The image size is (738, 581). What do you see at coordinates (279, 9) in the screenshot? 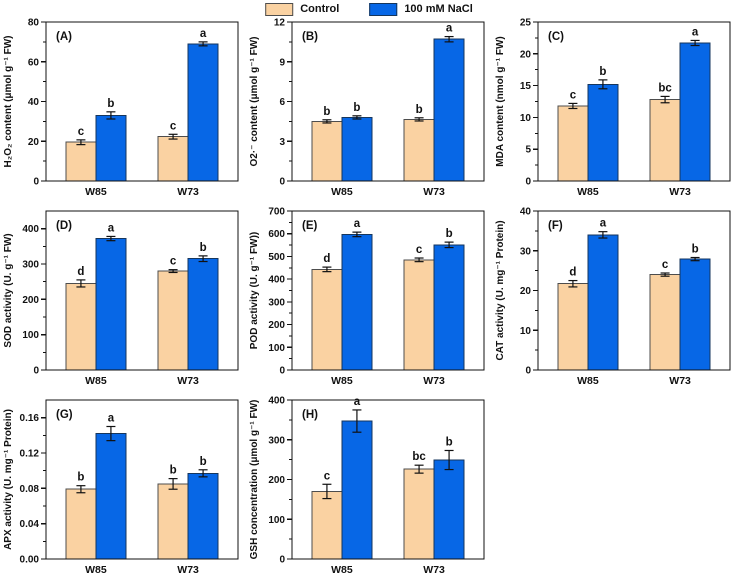
I see `legend-swatch-control-icon` at bounding box center [279, 9].